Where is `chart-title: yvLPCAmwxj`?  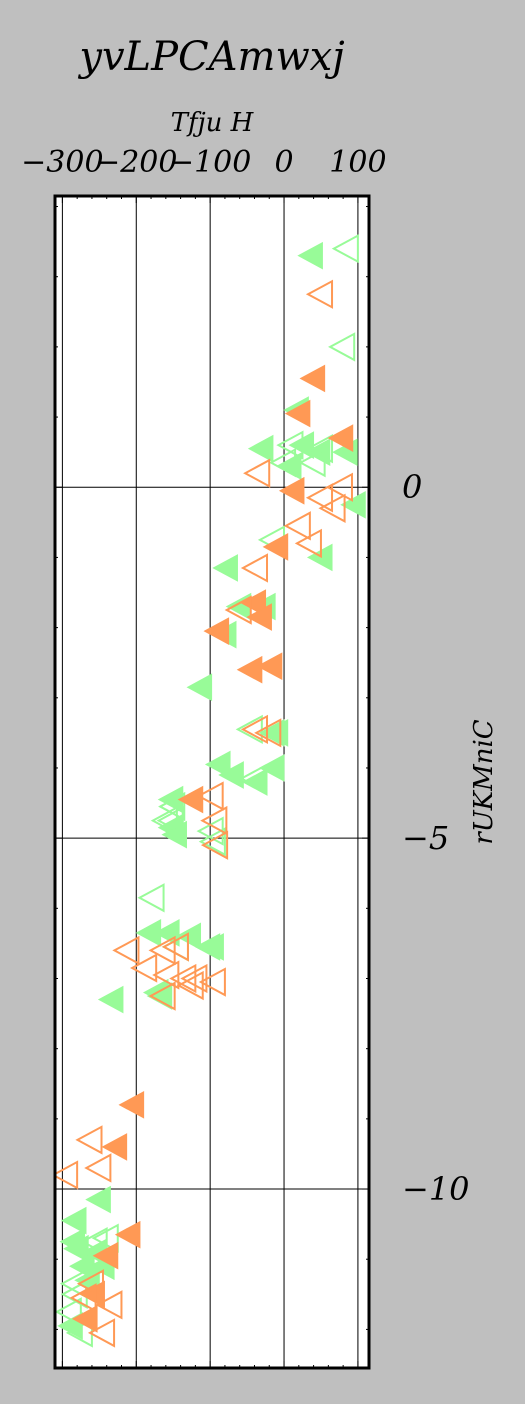
chart-title: yvLPCAmwxj is located at coordinates (210, 57).